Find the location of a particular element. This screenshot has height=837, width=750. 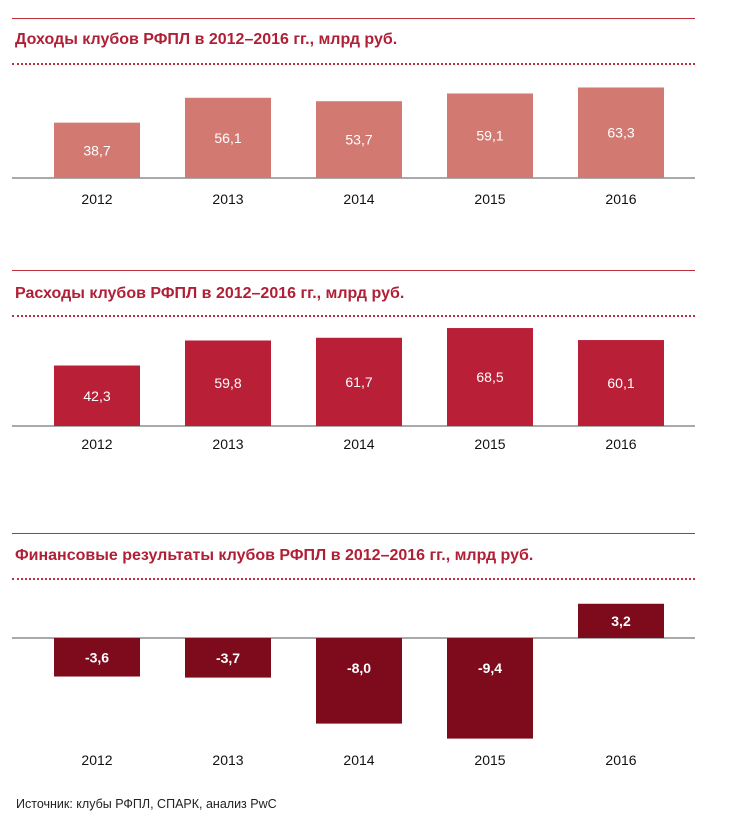

data-label-2012: 42,3 is located at coordinates (96, 396).